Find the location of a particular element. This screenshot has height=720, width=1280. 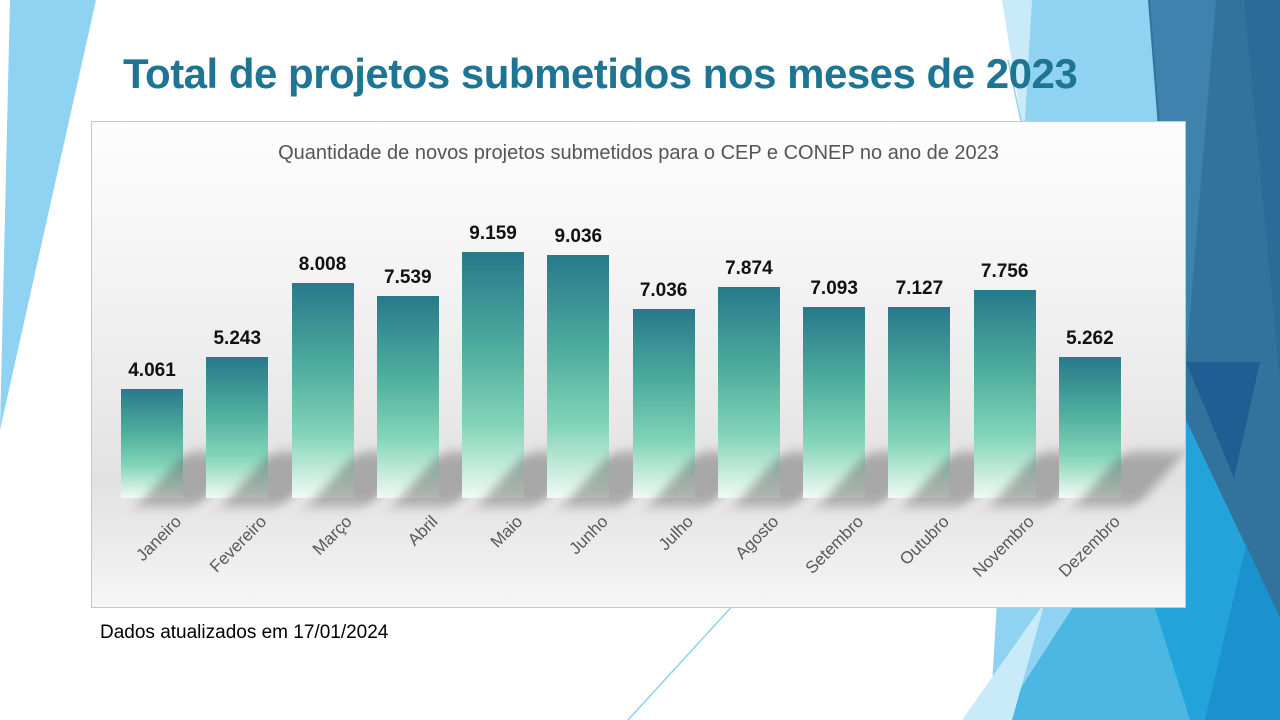

month-label: Setembro is located at coordinates (835, 545).